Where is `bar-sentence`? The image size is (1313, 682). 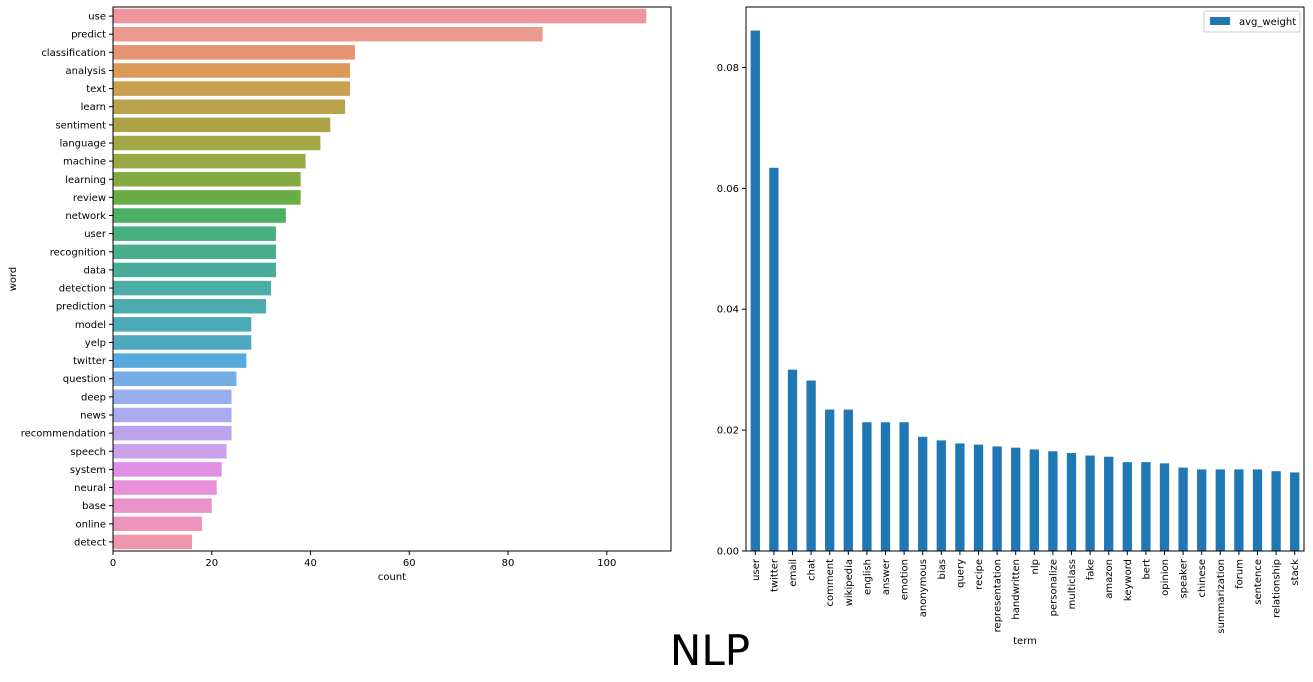 bar-sentence is located at coordinates (1257, 510).